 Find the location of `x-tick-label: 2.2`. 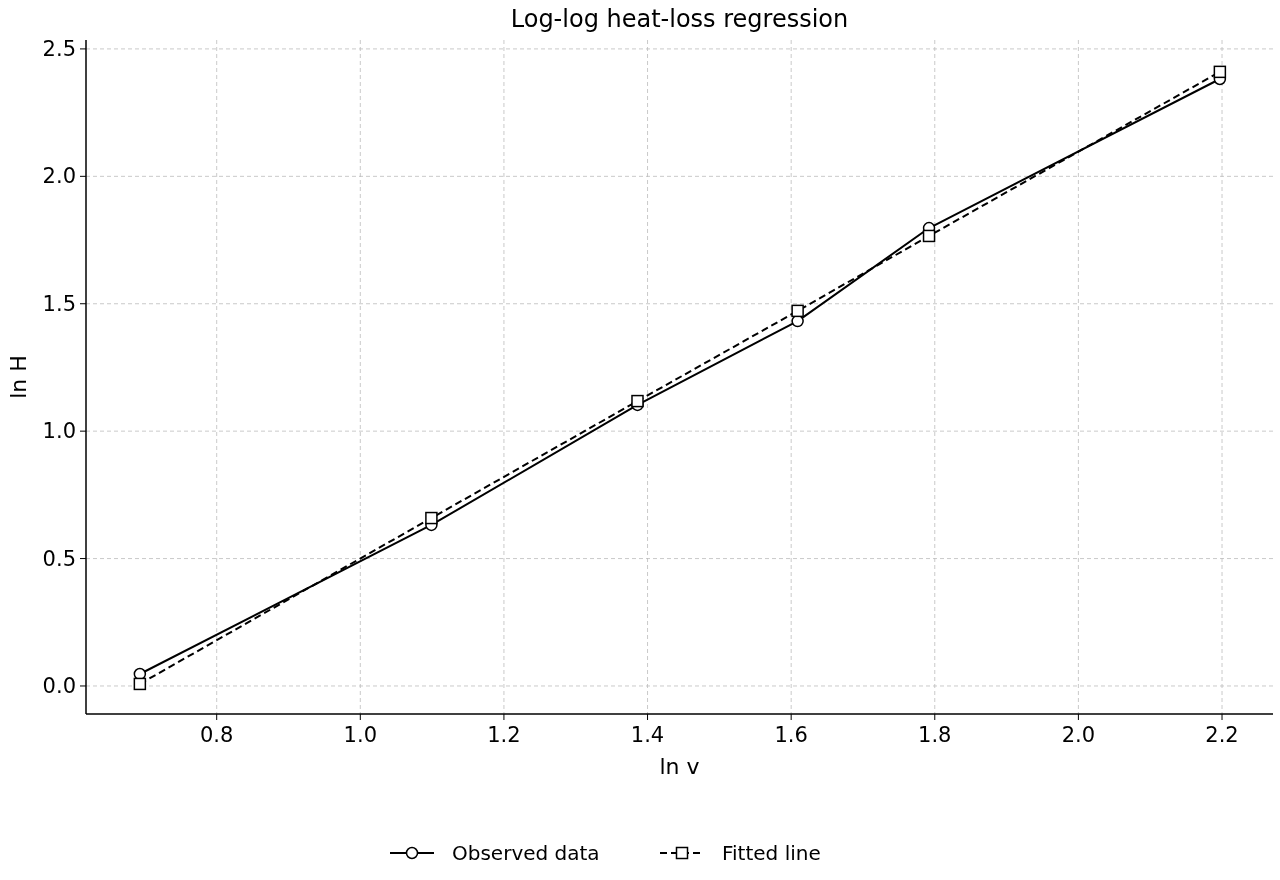

x-tick-label: 2.2 is located at coordinates (1222, 735).